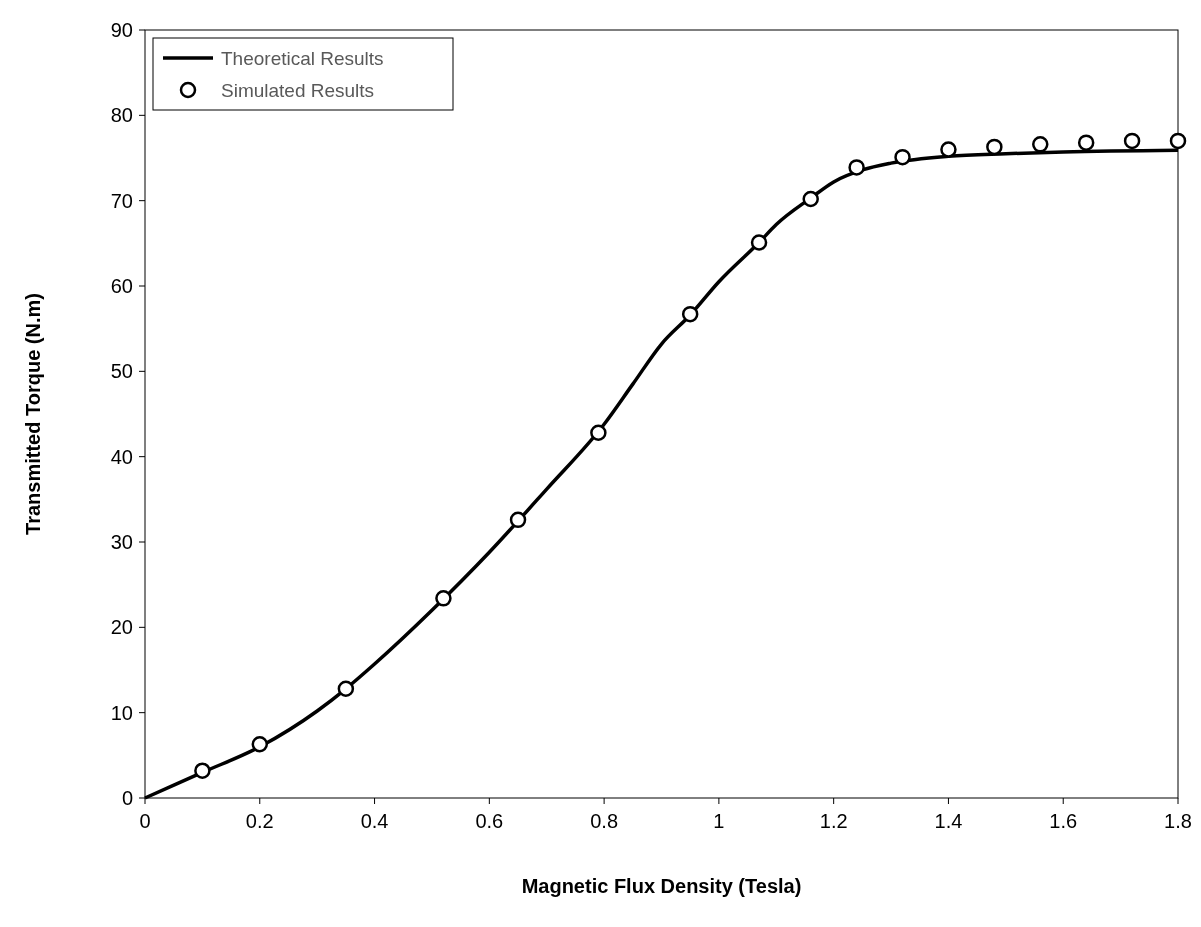 This screenshot has height=927, width=1201. Describe the element at coordinates (145, 821) in the screenshot. I see `x-tick-label: 0` at that location.